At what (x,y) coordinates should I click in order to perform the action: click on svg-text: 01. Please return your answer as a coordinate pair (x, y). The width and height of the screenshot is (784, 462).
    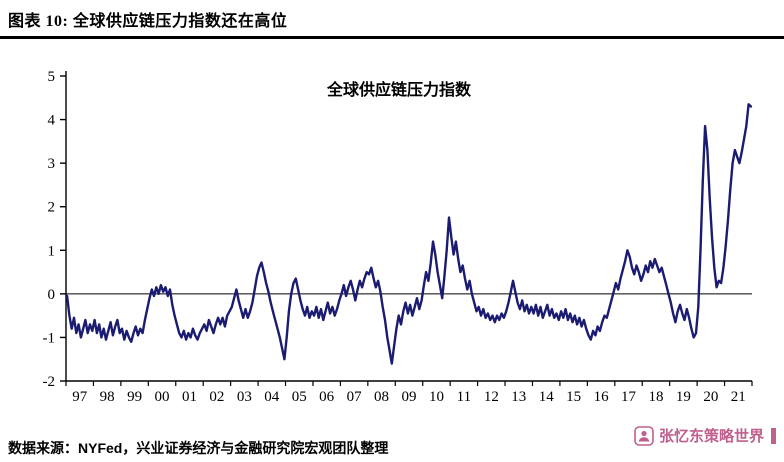
    Looking at the image, I should click on (189, 397).